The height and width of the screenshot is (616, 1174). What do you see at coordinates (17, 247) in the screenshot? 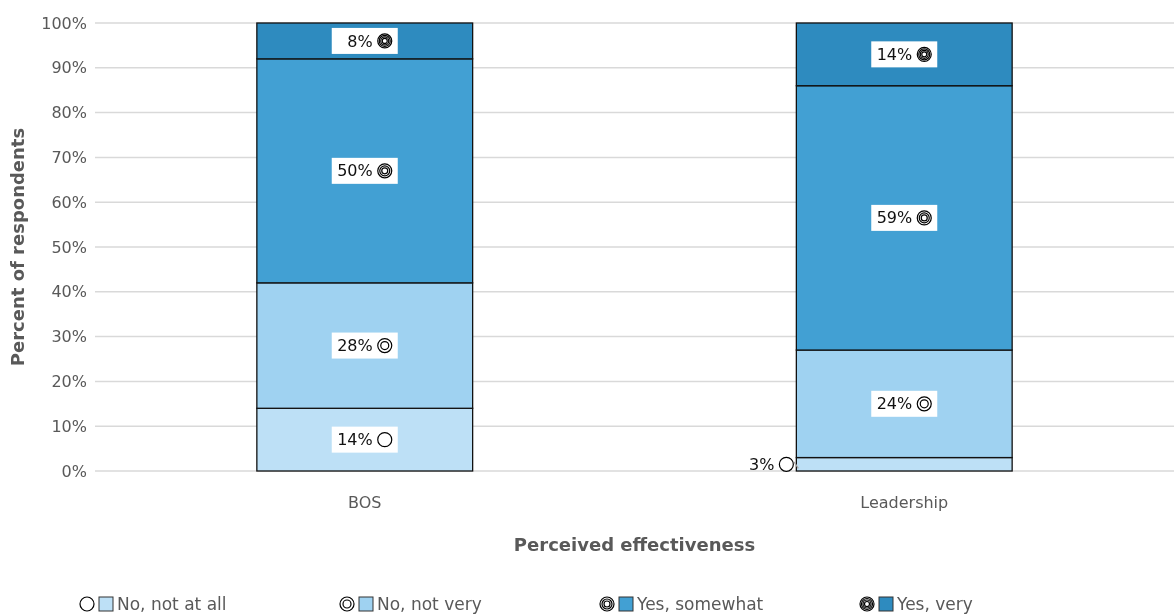
I see `y-axis-title: Percent of respondents` at bounding box center [17, 247].